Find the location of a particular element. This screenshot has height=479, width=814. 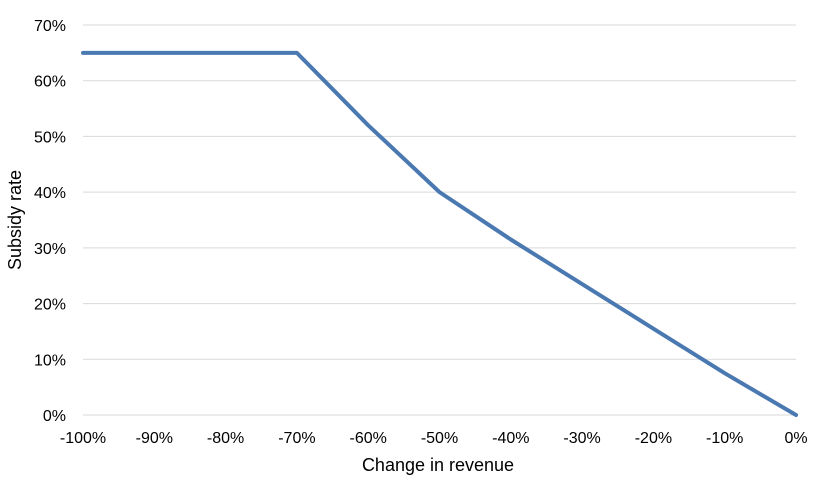

y-tick-label: 30% is located at coordinates (50, 249).